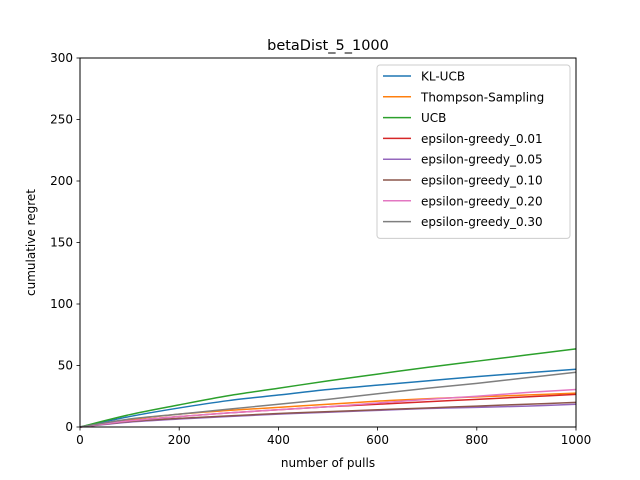 This screenshot has width=640, height=480. I want to click on x-tick-label-5: 1000, so click(576, 440).